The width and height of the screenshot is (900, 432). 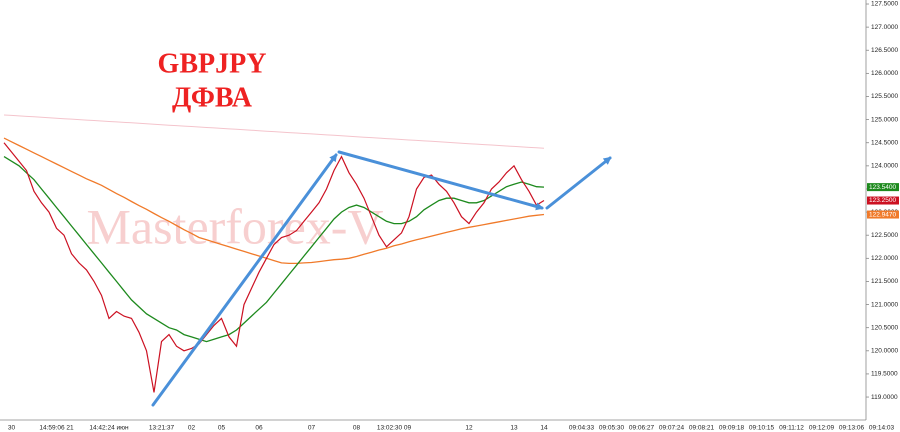 I want to click on y-tick-label: 121.0000, so click(x=884, y=304).